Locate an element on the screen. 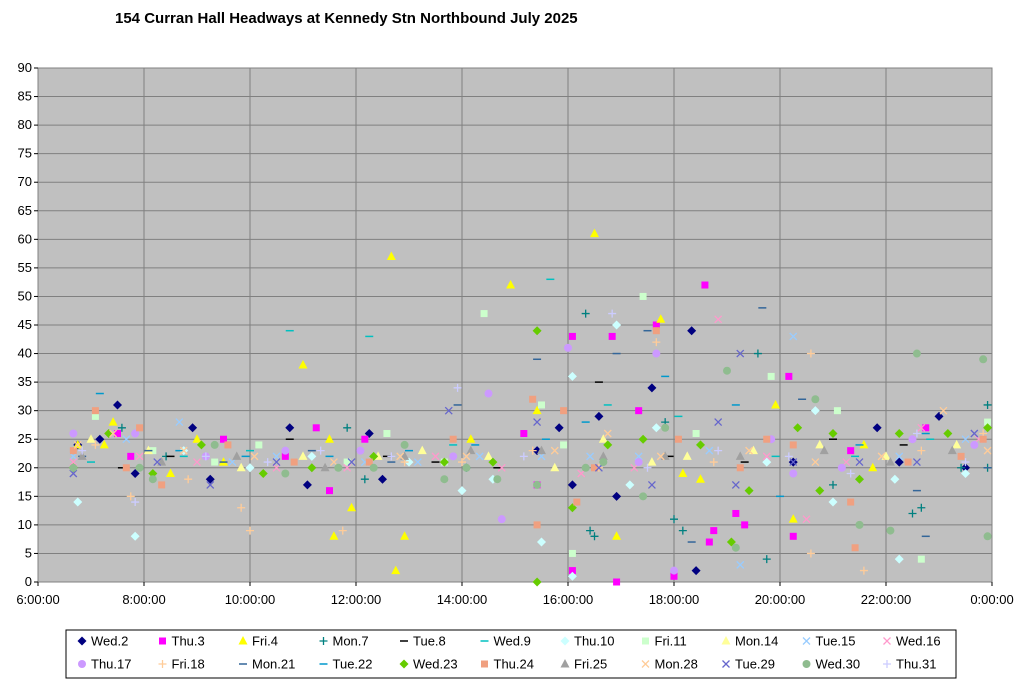 This screenshot has width=1024, height=686. legend-item: Wed.30 is located at coordinates (831, 664).